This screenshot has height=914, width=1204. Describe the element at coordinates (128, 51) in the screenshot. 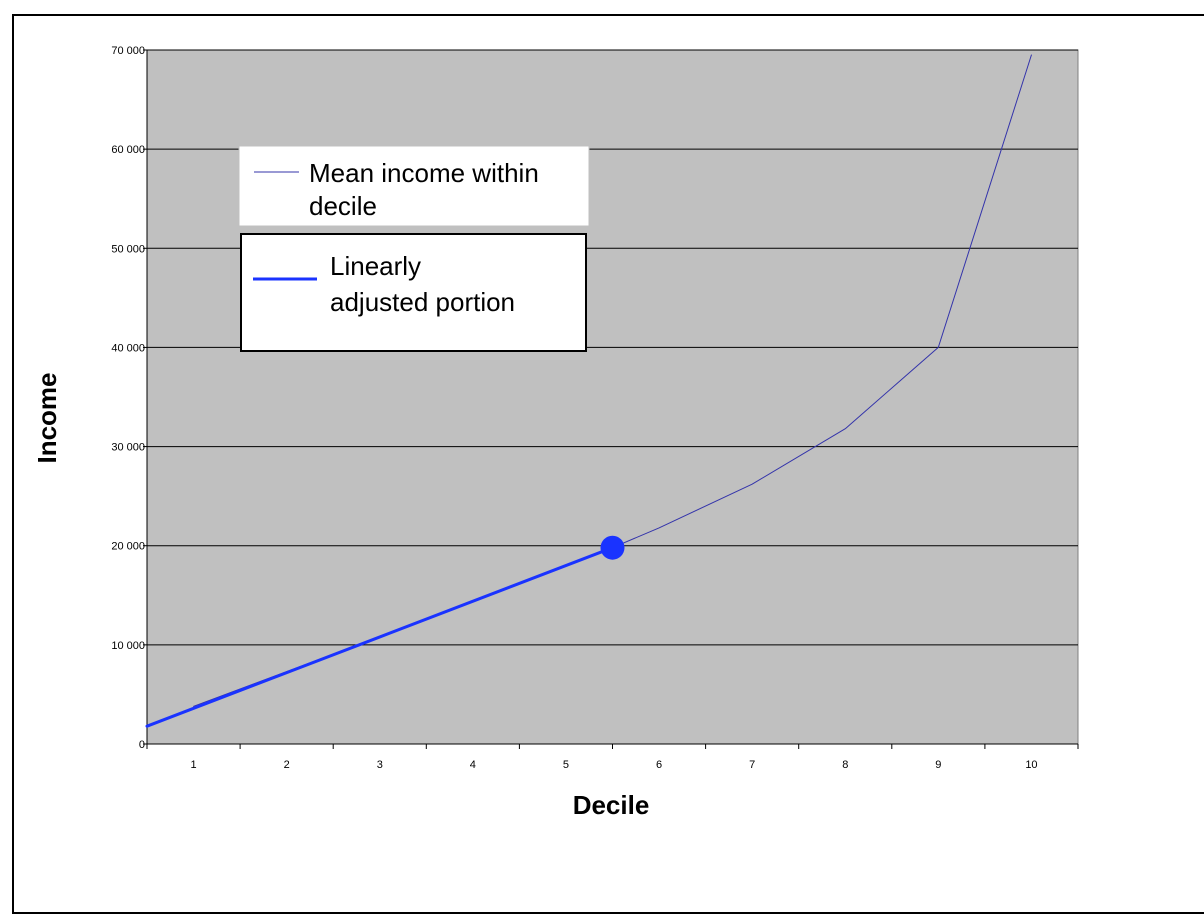

I see `y-tick-label: 70 000` at that location.